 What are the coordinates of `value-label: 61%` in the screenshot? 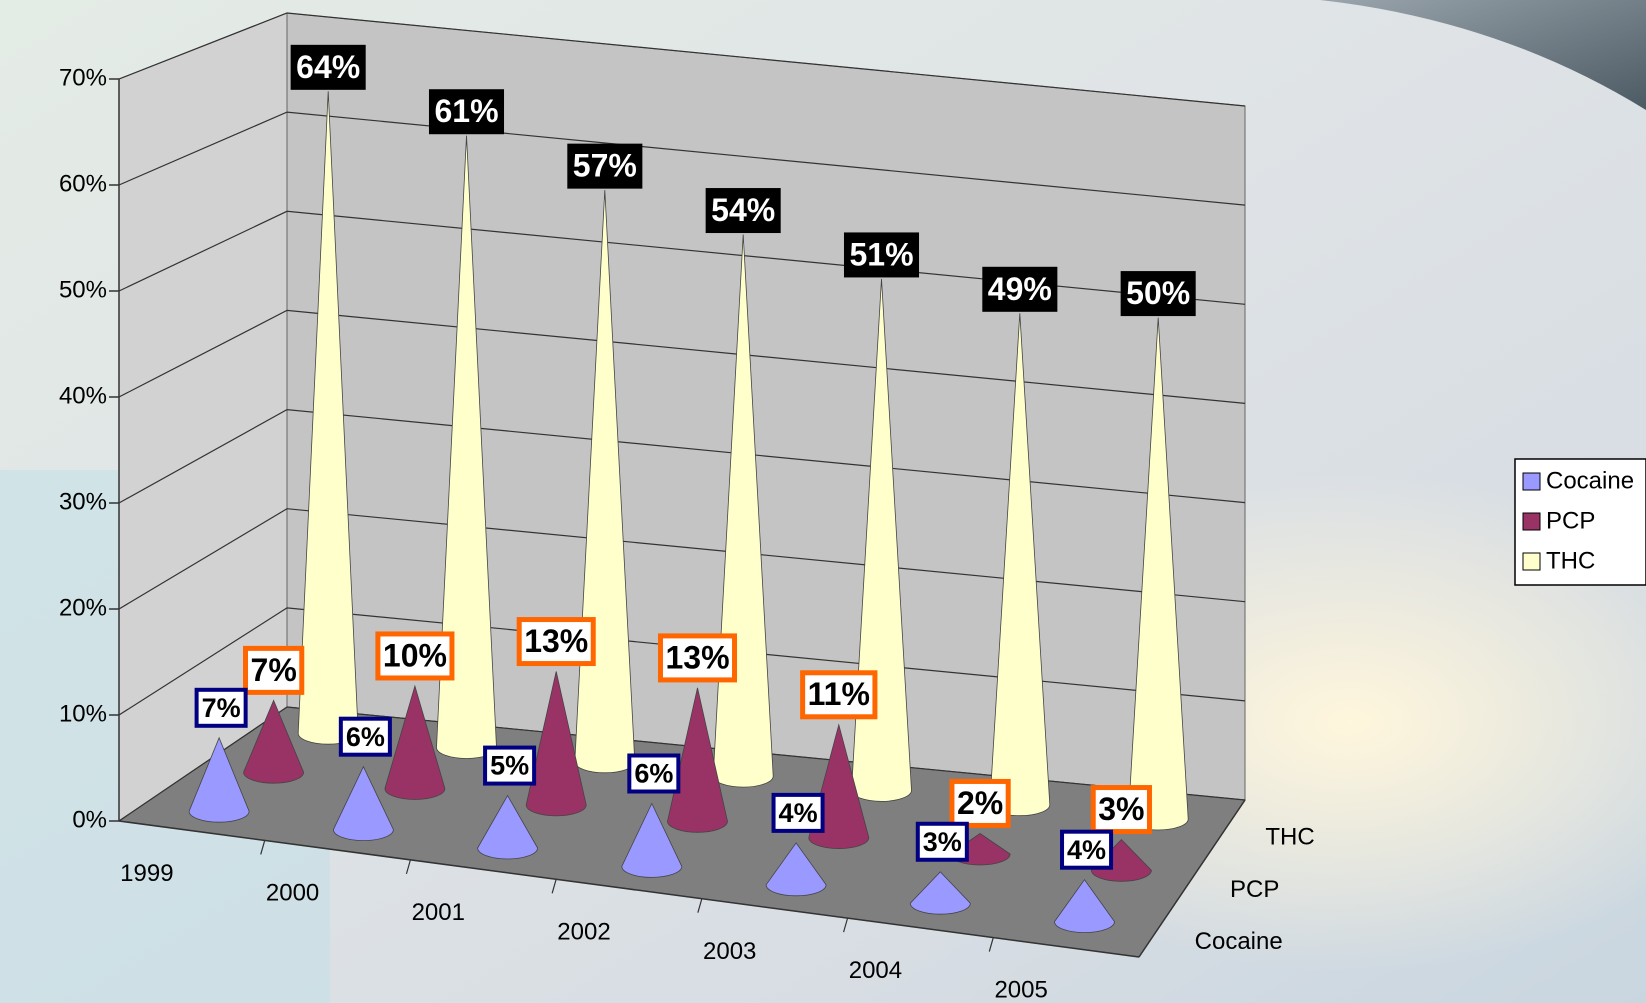 It's located at (466, 112).